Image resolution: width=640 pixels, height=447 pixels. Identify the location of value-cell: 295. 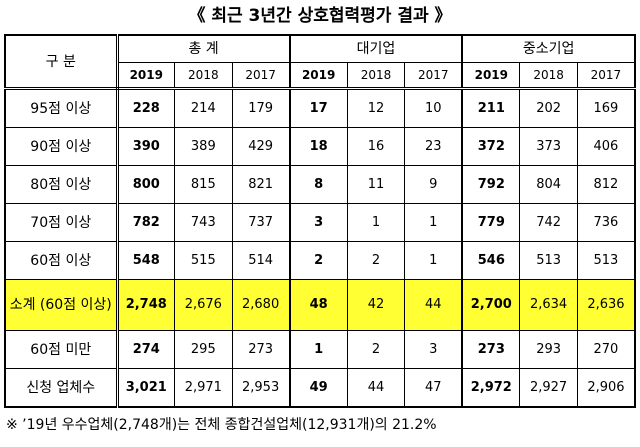
(203, 349).